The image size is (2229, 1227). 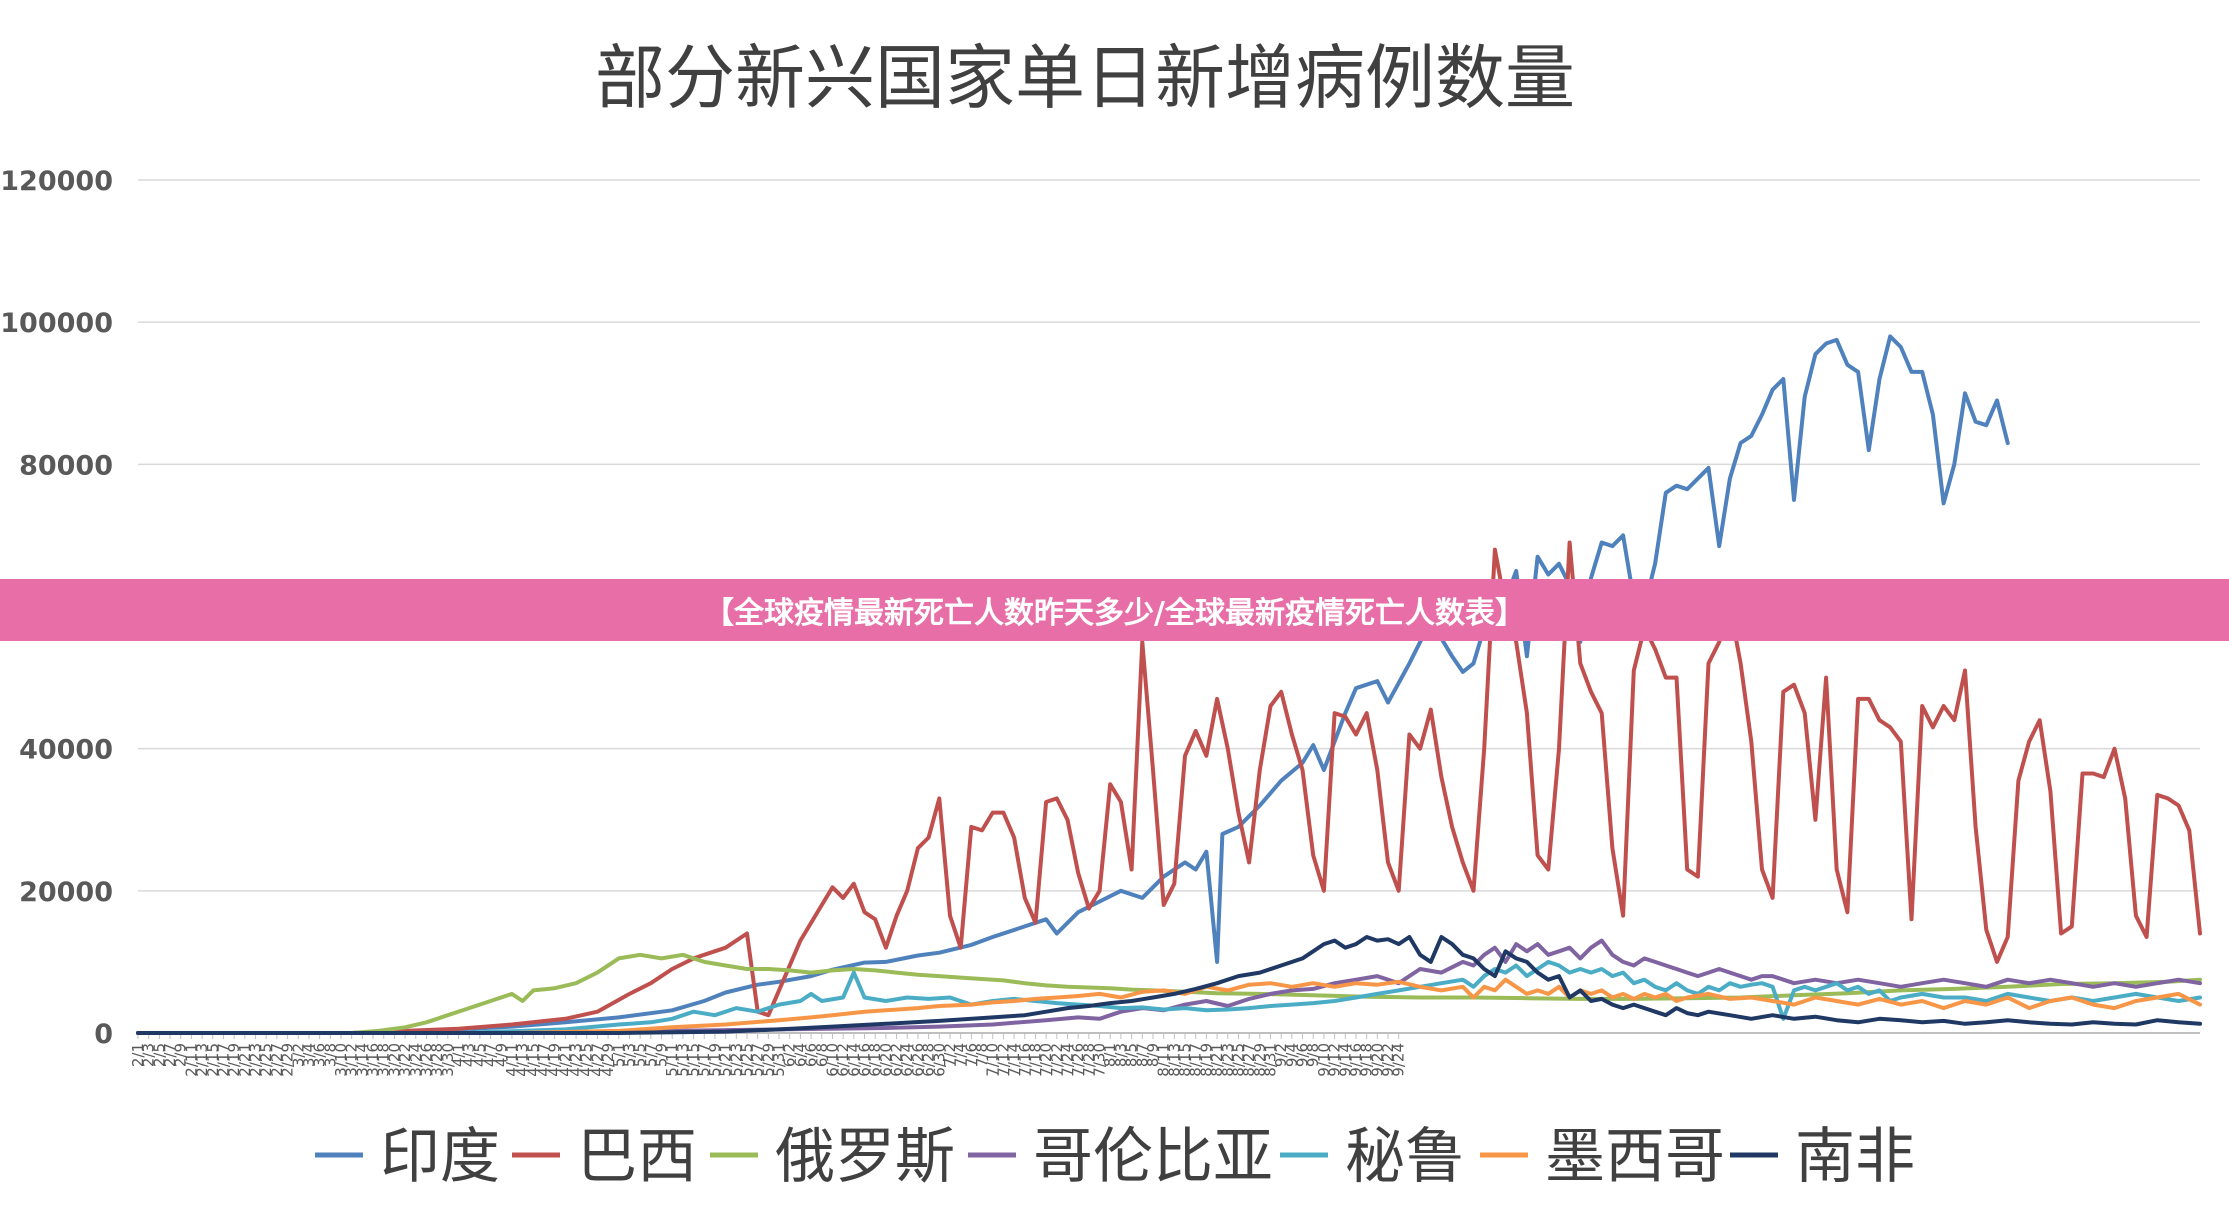 What do you see at coordinates (448, 1060) in the screenshot?
I see `x-tick-label: 3/30` at bounding box center [448, 1060].